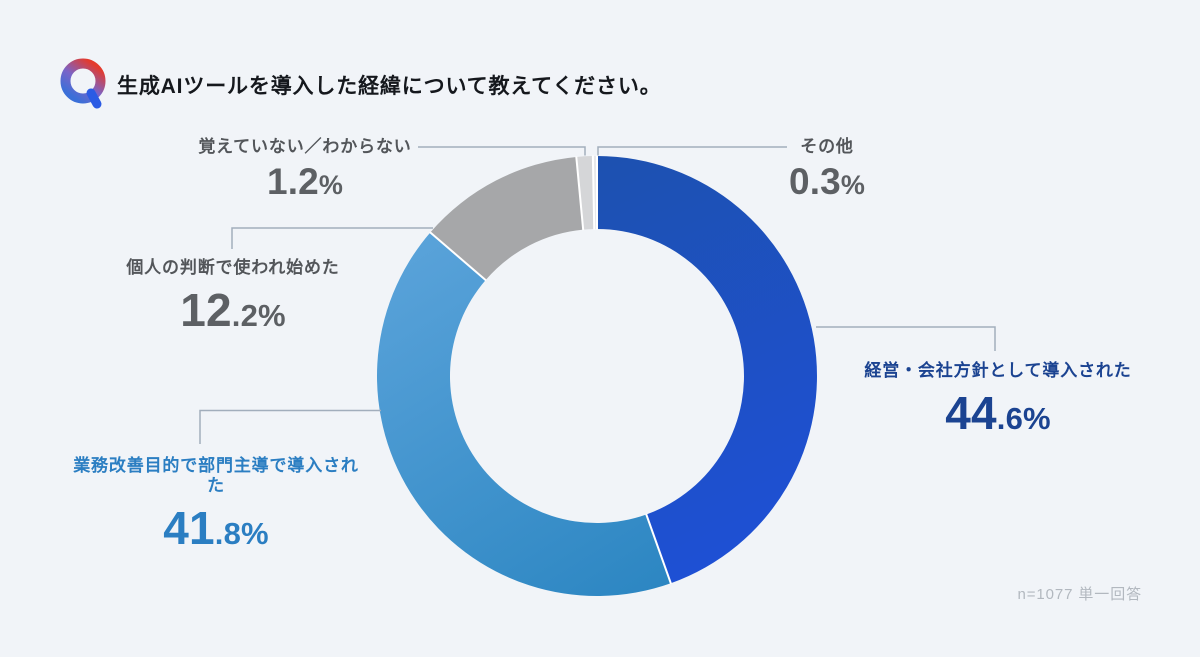  I want to click on donut-segment-department, so click(523, 414).